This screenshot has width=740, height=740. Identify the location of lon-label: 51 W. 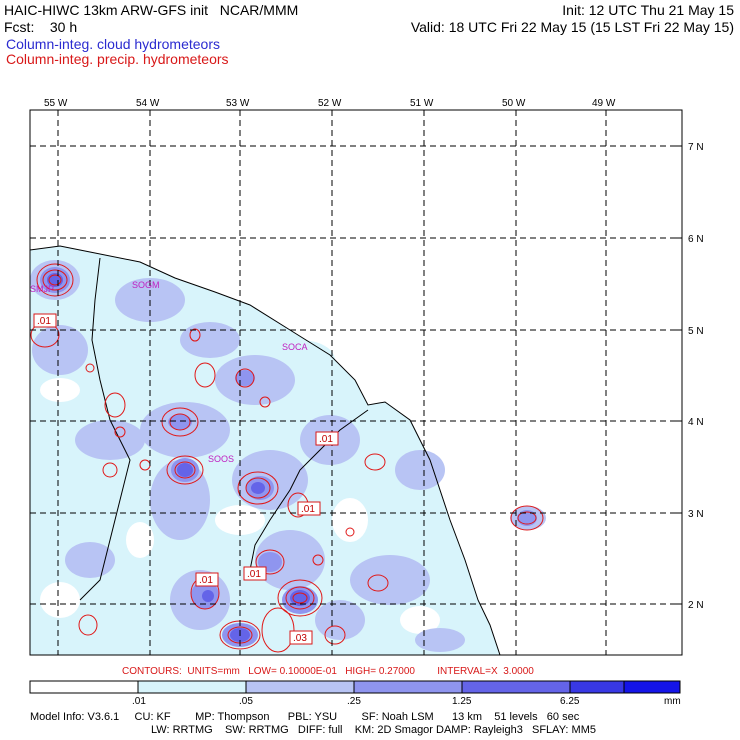
(422, 103).